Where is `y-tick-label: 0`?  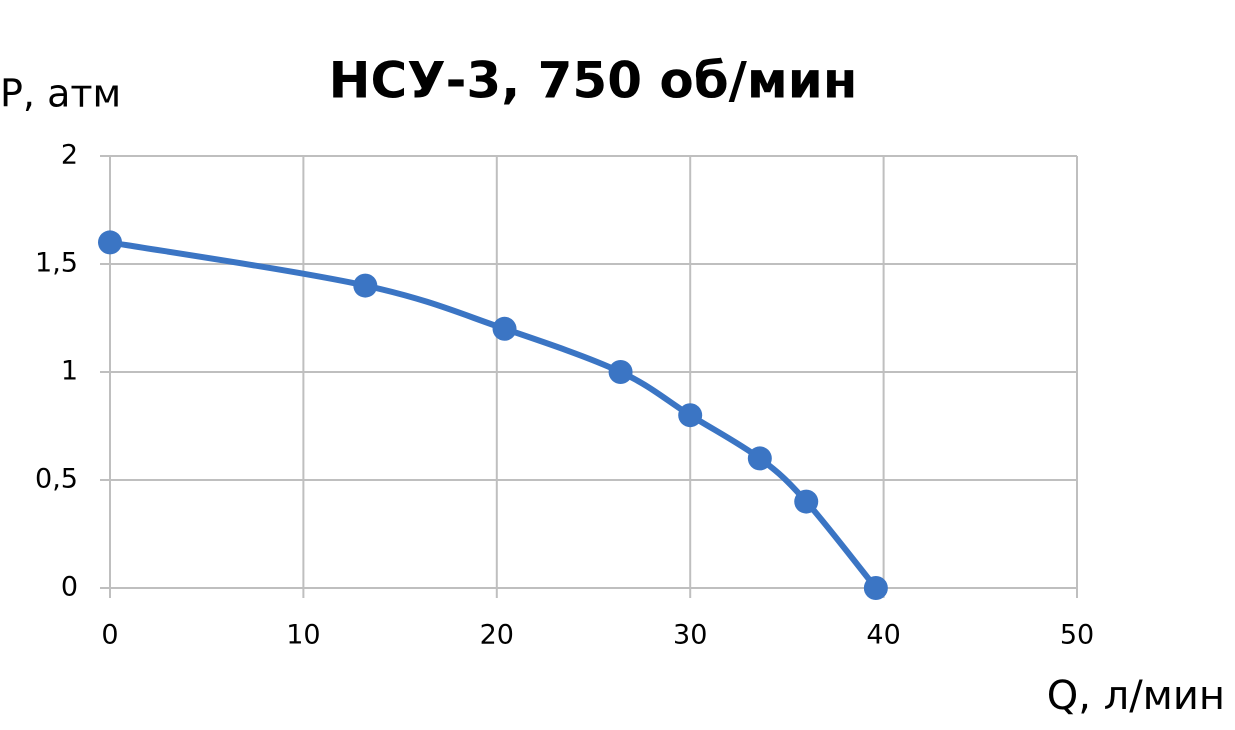
y-tick-label: 0 is located at coordinates (69, 587).